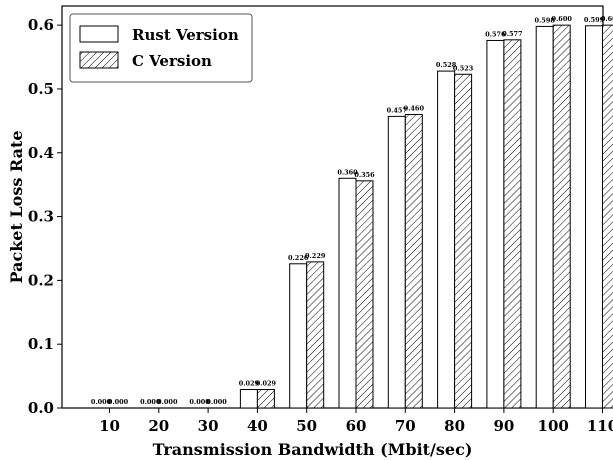 Image resolution: width=613 pixels, height=460 pixels. What do you see at coordinates (553, 426) in the screenshot?
I see `x-tick-label: 100` at bounding box center [553, 426].